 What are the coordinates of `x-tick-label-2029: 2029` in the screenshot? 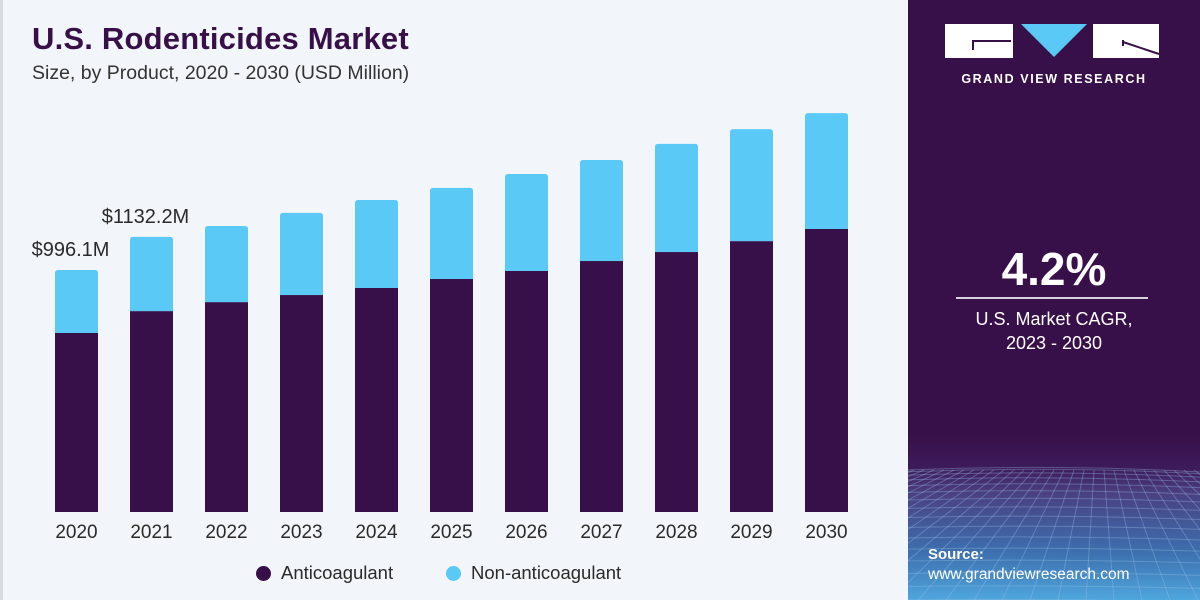 It's located at (751, 532).